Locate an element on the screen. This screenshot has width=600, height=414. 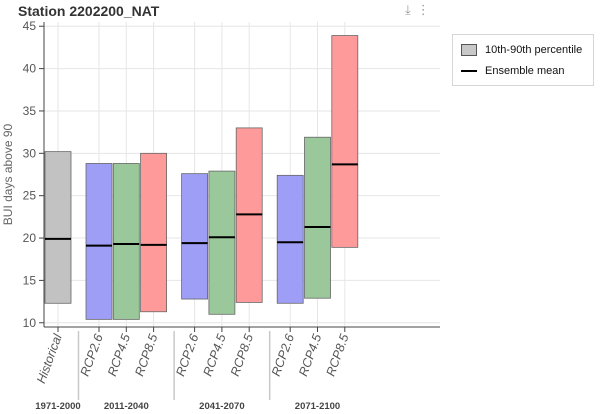
group-label: 2011-2040 is located at coordinates (126, 406).